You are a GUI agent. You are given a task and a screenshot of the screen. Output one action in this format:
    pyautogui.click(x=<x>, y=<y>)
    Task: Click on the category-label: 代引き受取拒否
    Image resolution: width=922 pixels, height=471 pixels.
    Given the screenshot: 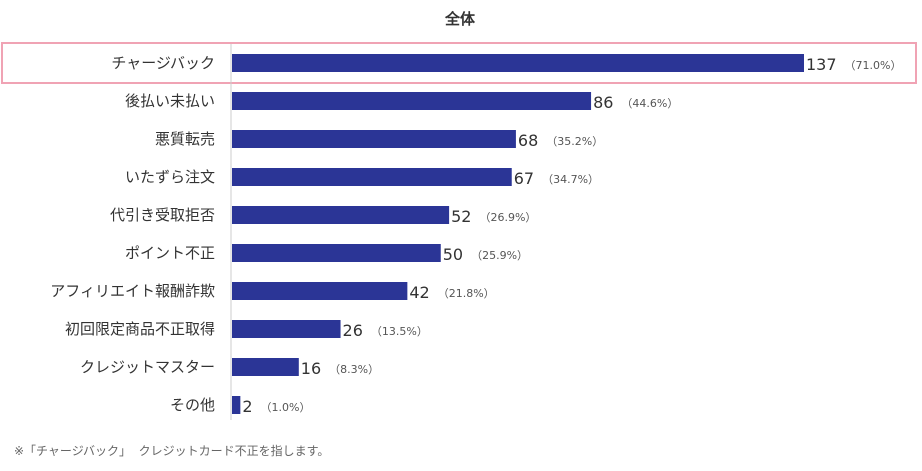 What is the action you would take?
    pyautogui.click(x=162, y=215)
    